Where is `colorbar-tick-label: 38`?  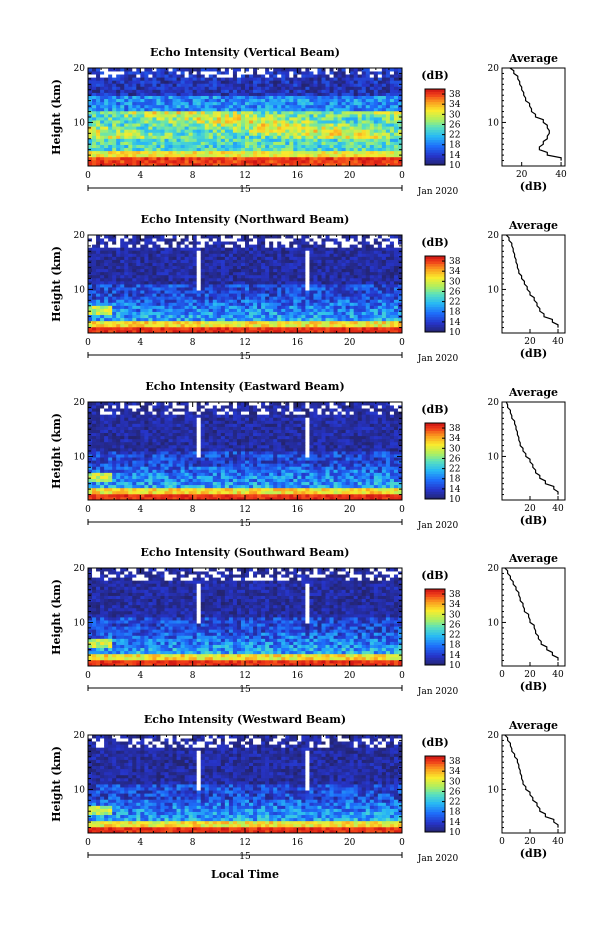 colorbar-tick-label: 38 is located at coordinates (455, 595).